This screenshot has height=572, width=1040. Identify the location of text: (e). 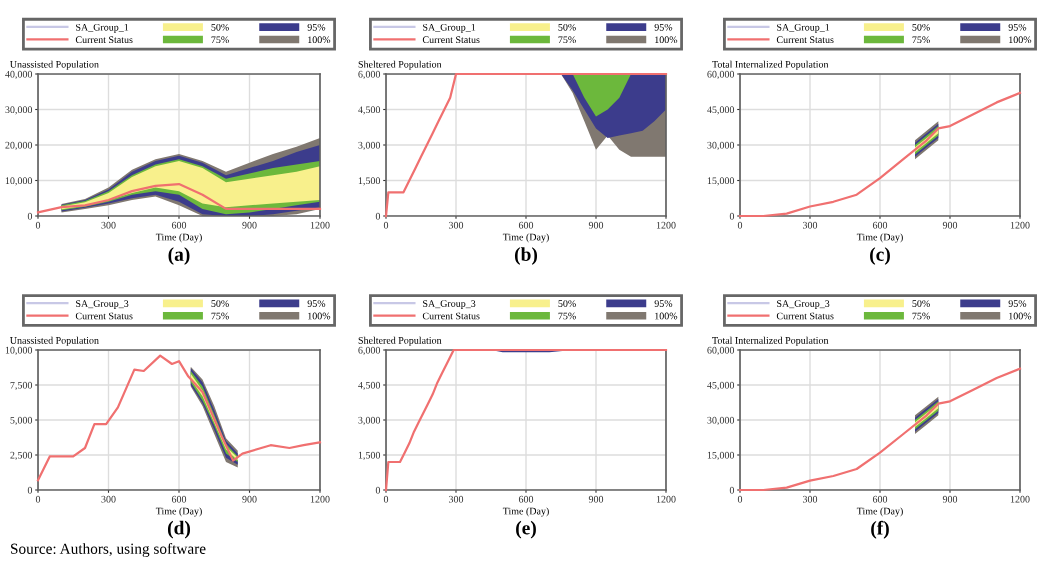
(526, 529).